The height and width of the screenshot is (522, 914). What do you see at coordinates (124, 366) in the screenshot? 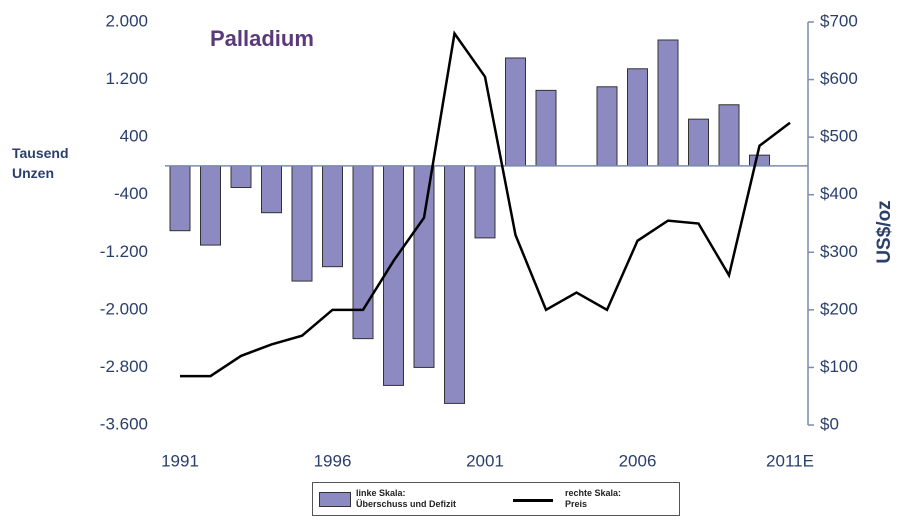
I see `y-tick-label: -2.800` at bounding box center [124, 366].